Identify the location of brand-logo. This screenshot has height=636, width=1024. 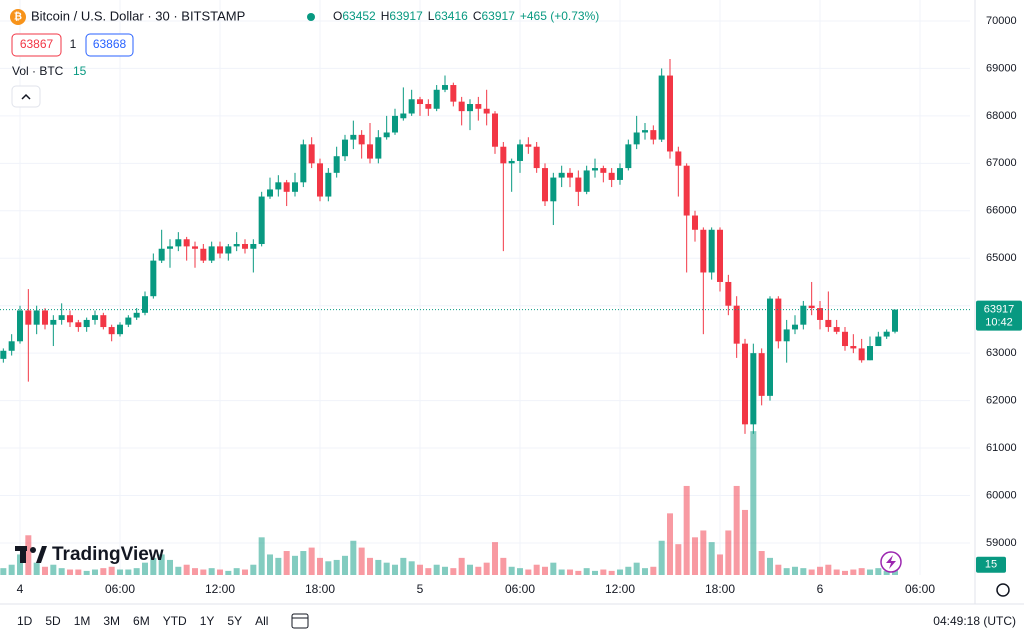
(31, 554).